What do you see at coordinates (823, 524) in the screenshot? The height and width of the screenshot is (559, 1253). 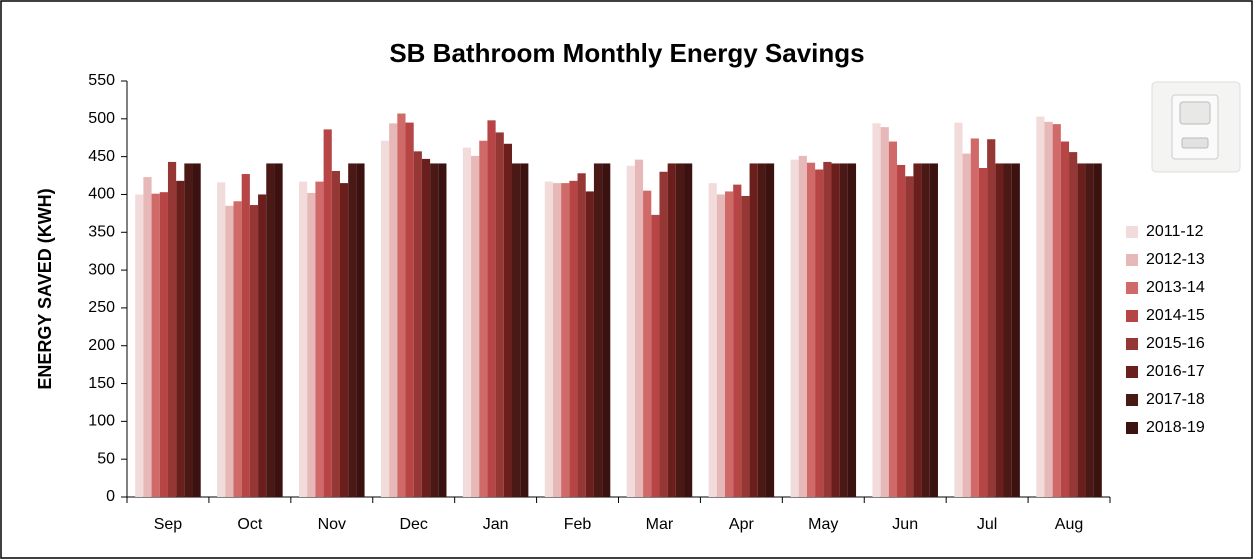 I see `x-tick-label: May` at bounding box center [823, 524].